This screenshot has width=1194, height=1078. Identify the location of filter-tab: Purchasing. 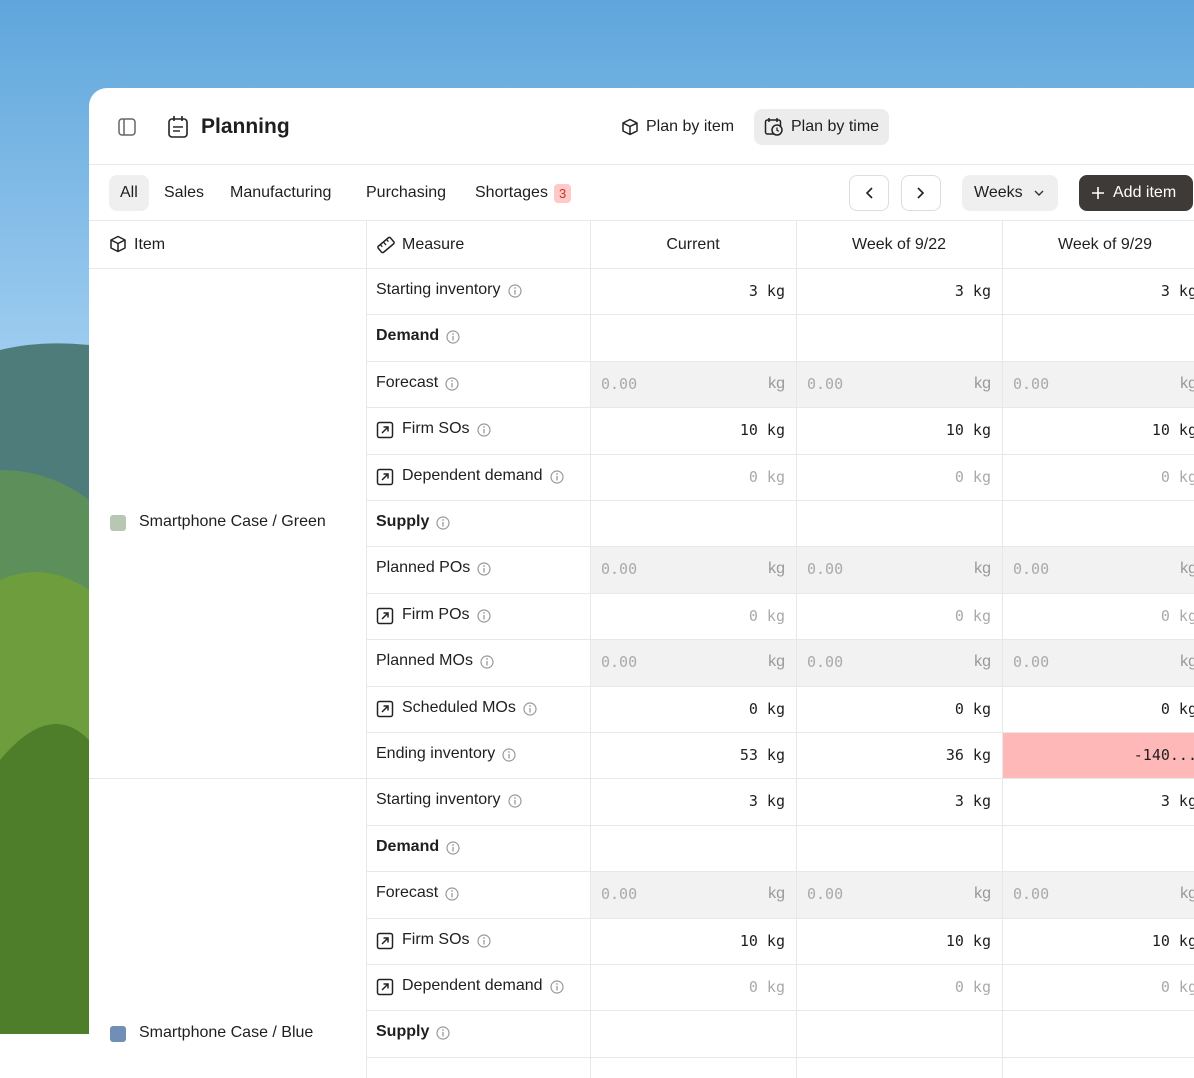
(406, 193).